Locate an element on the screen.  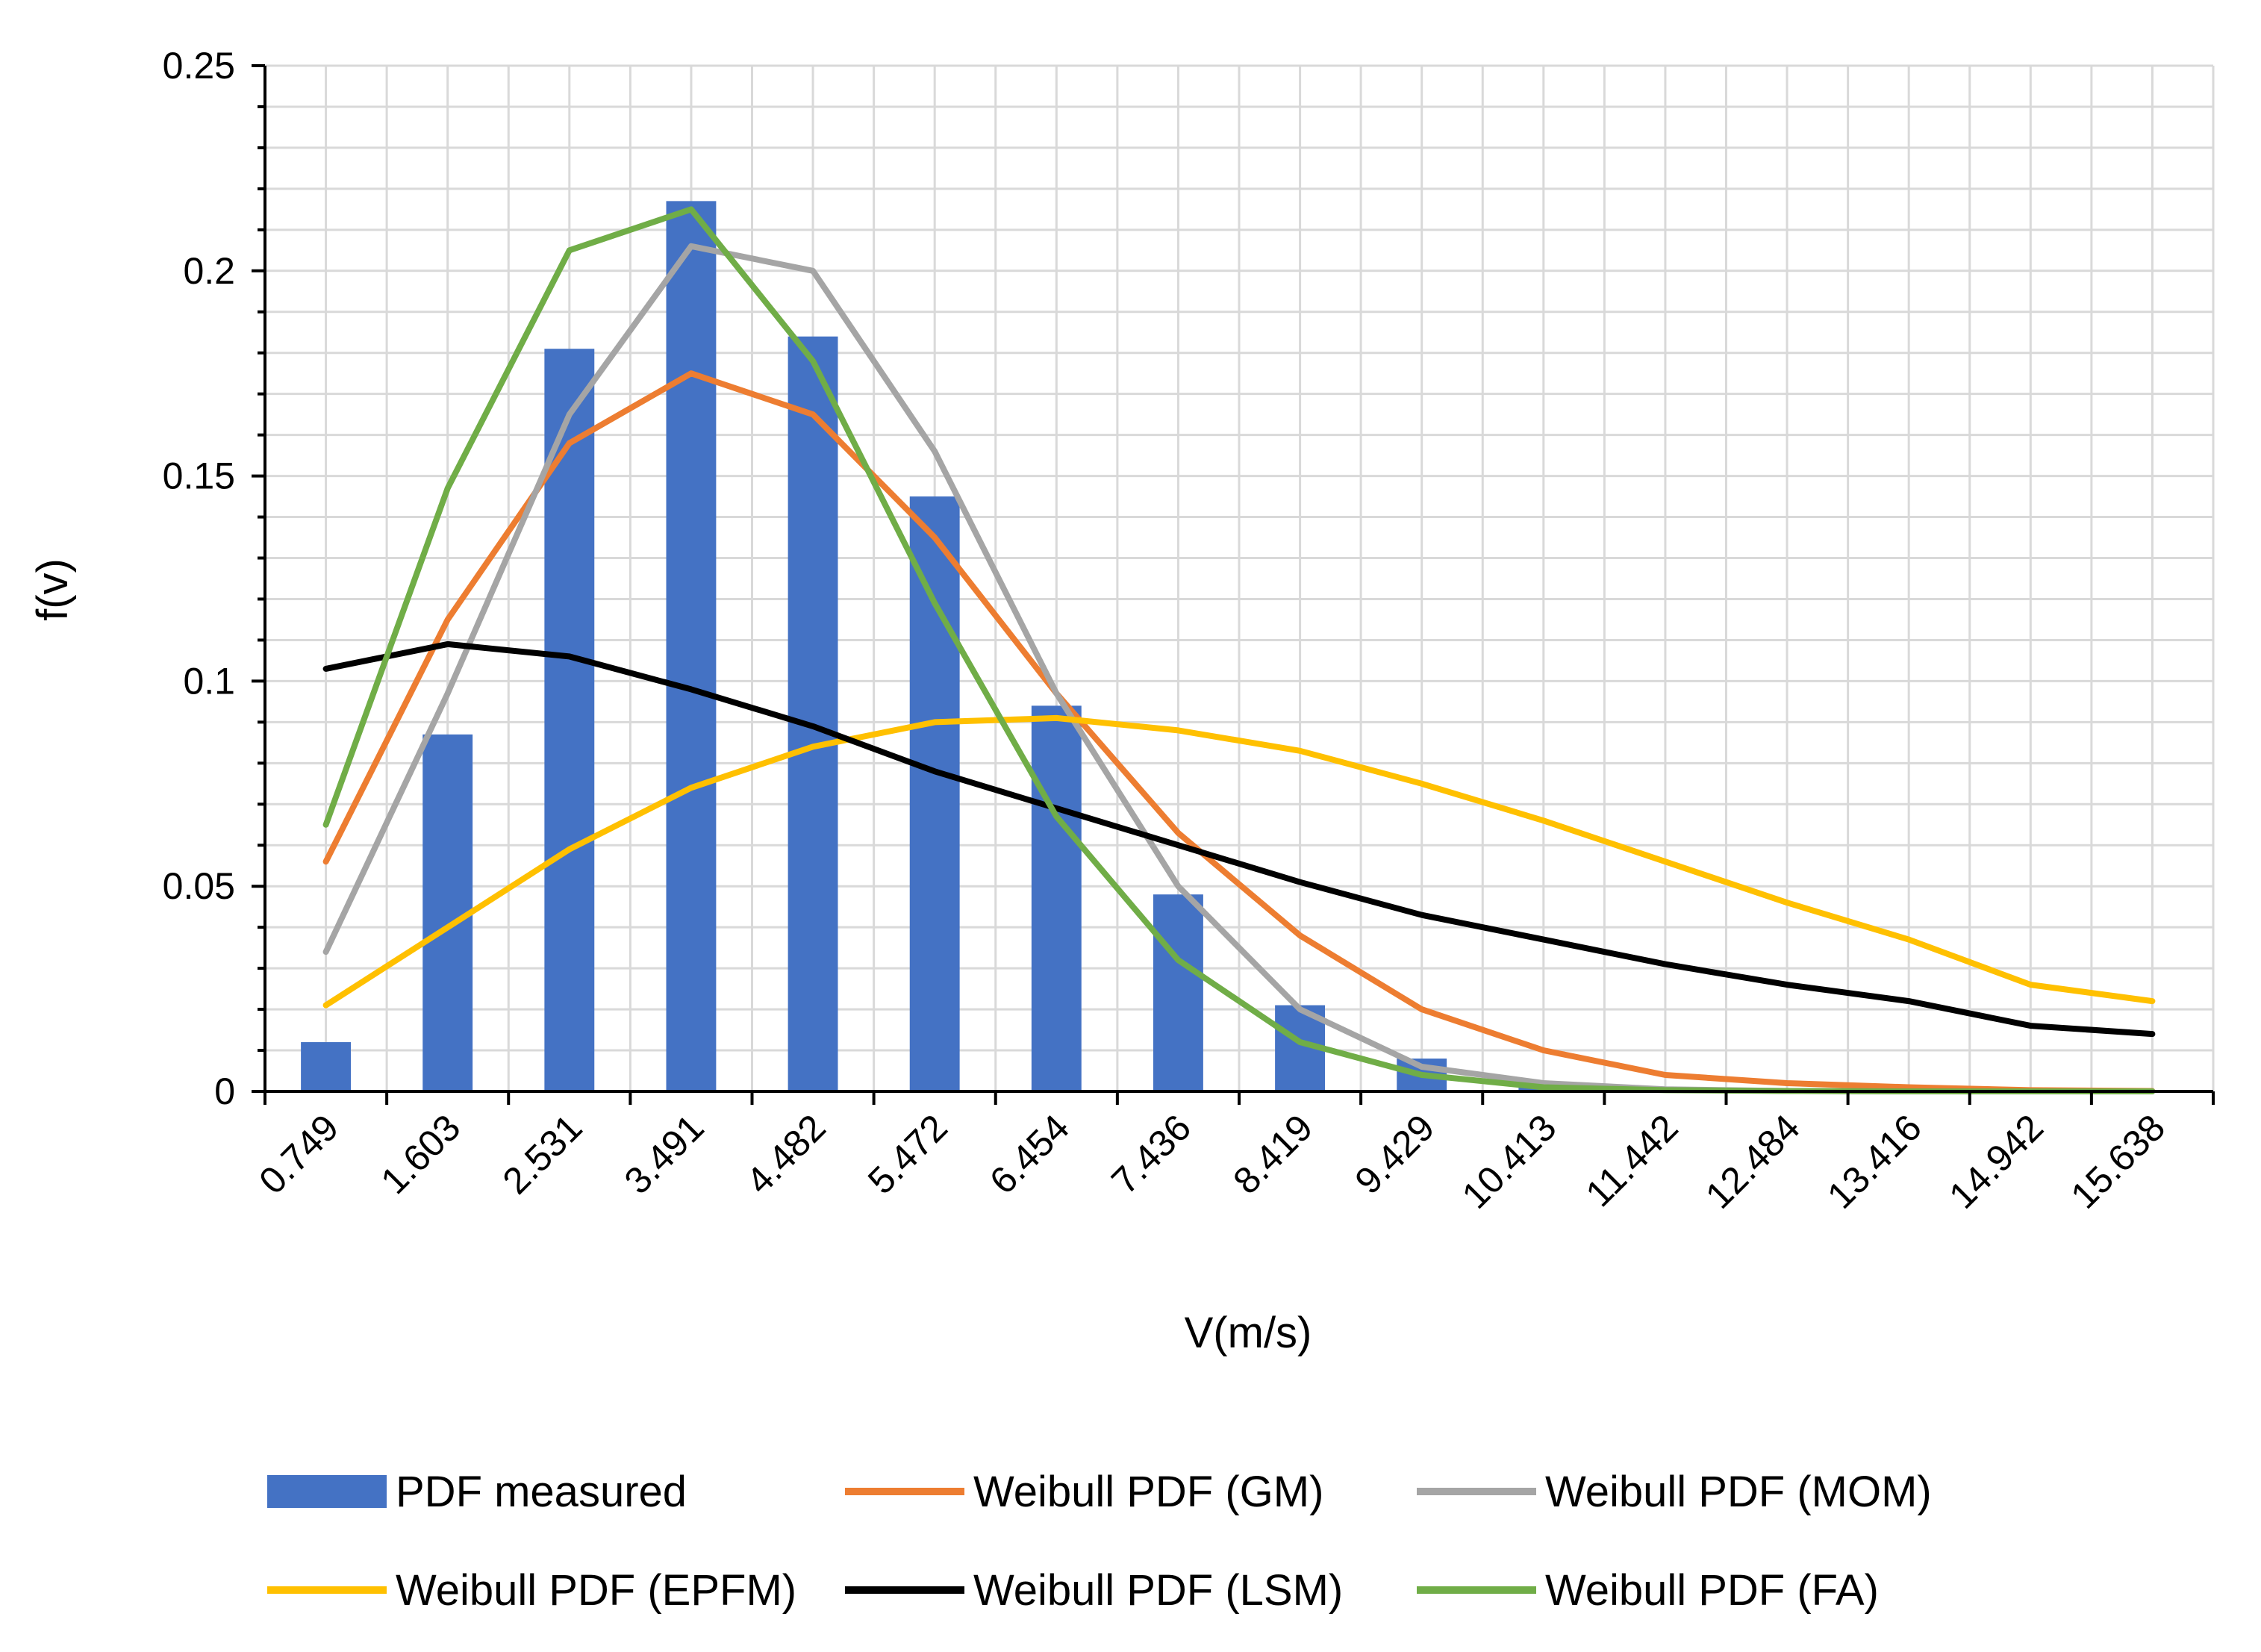
legend-swatch is located at coordinates (327, 1492).